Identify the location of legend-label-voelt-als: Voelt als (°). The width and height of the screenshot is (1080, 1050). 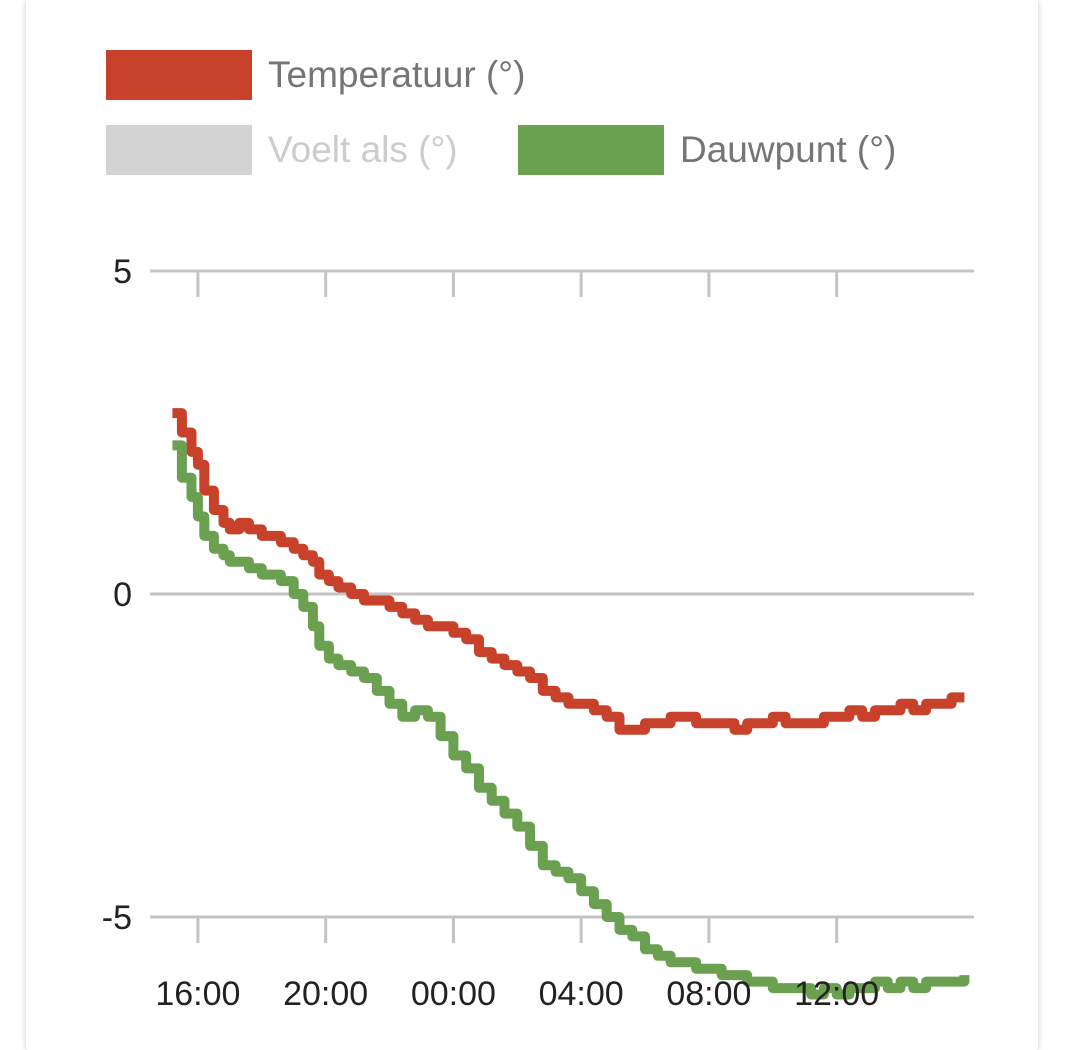
(363, 149).